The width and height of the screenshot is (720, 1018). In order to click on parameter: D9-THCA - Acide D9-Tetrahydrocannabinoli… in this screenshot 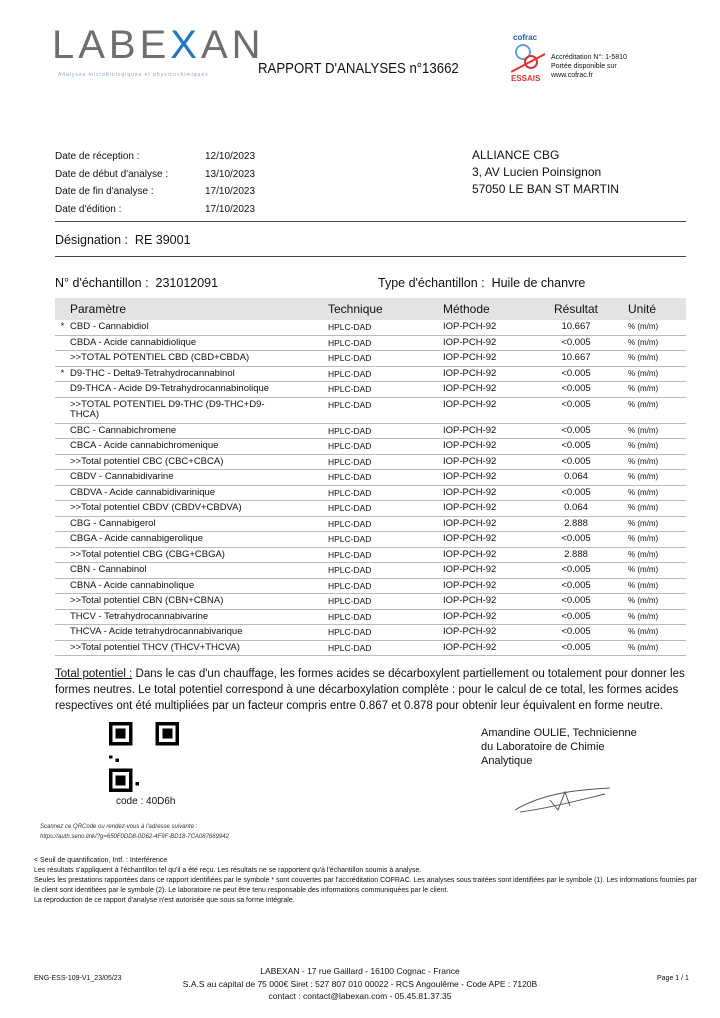, I will do `click(170, 388)`.